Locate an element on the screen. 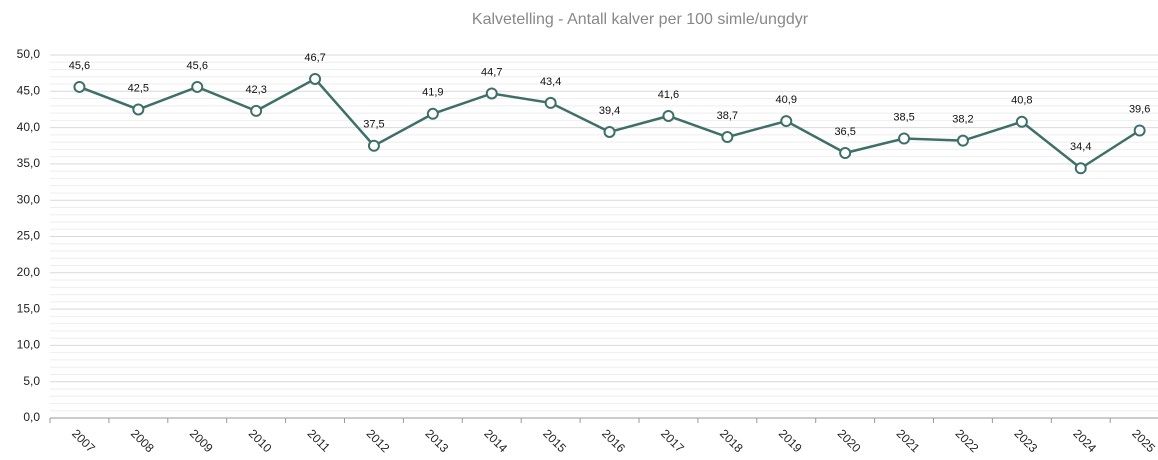 The width and height of the screenshot is (1158, 460). x-tick-label: 2011 is located at coordinates (319, 440).